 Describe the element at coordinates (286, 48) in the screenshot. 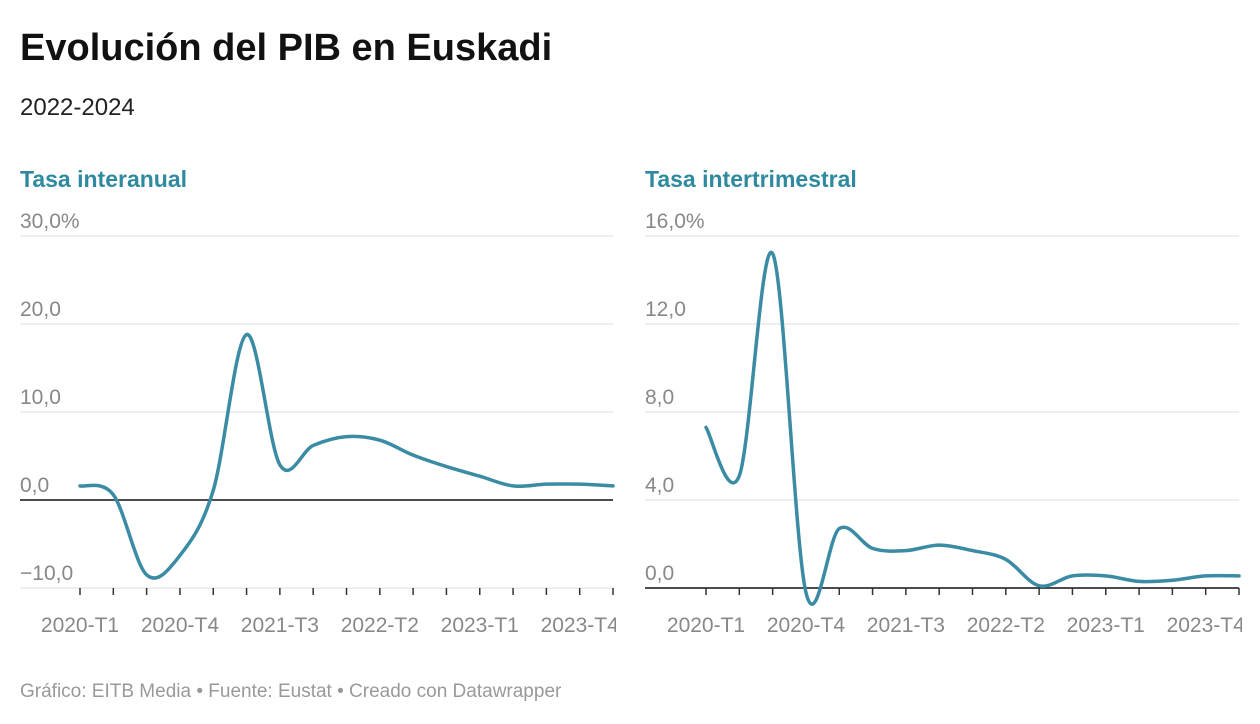

I see `title: Evolución del PIB en Euskadi` at that location.